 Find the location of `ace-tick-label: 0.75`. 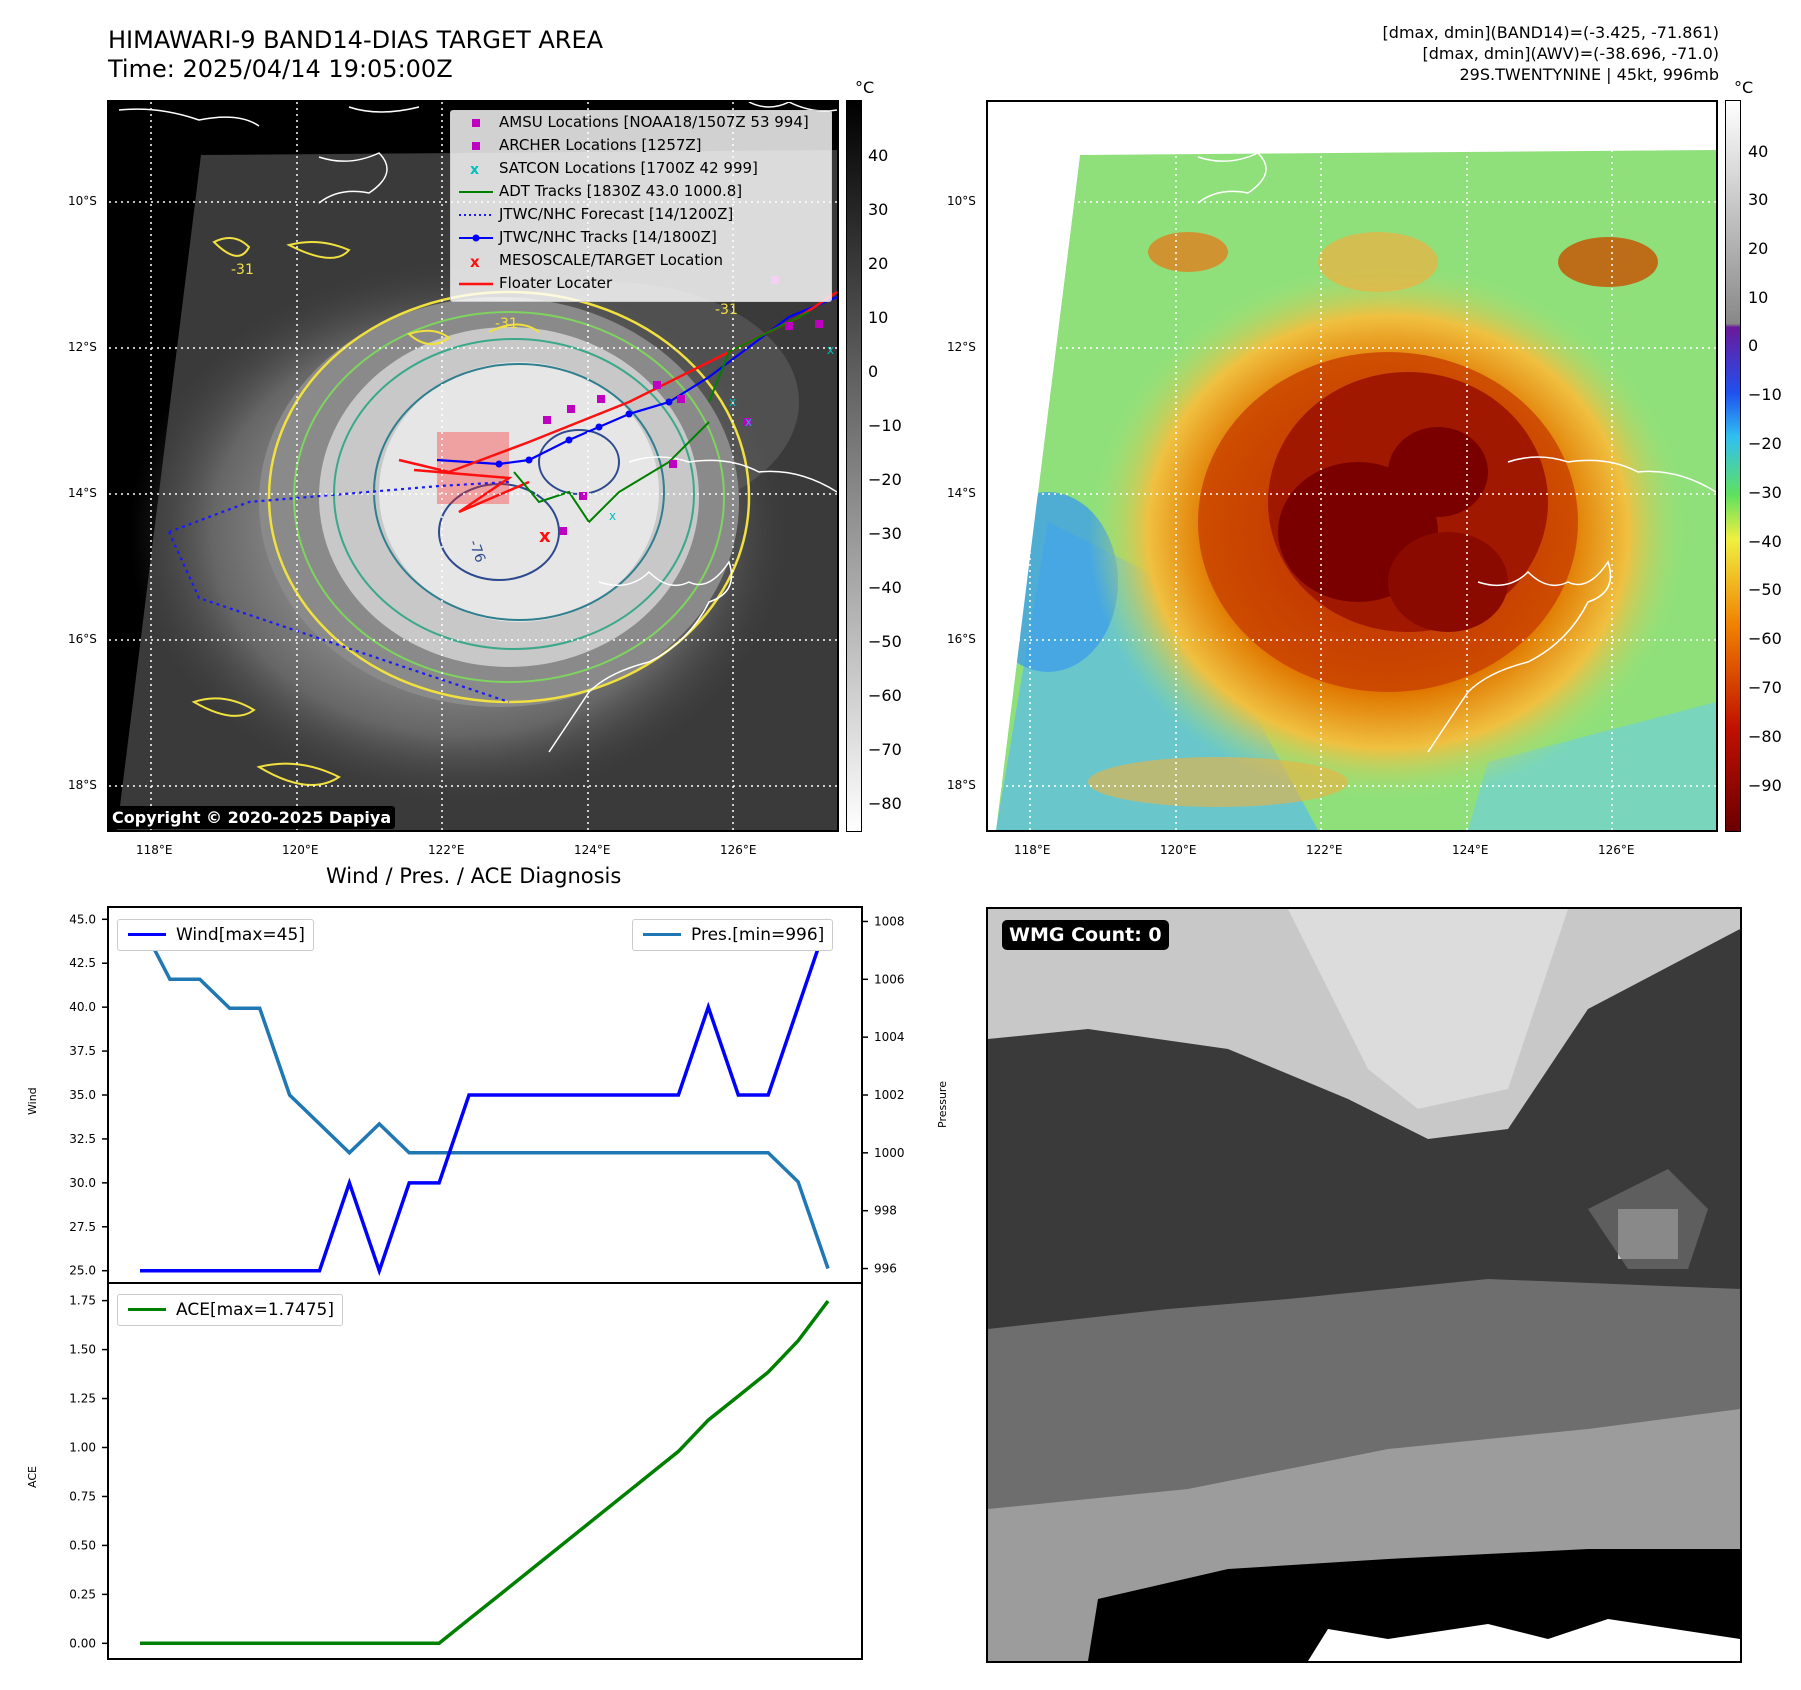

ace-tick-label: 0.75 is located at coordinates (82, 1496).